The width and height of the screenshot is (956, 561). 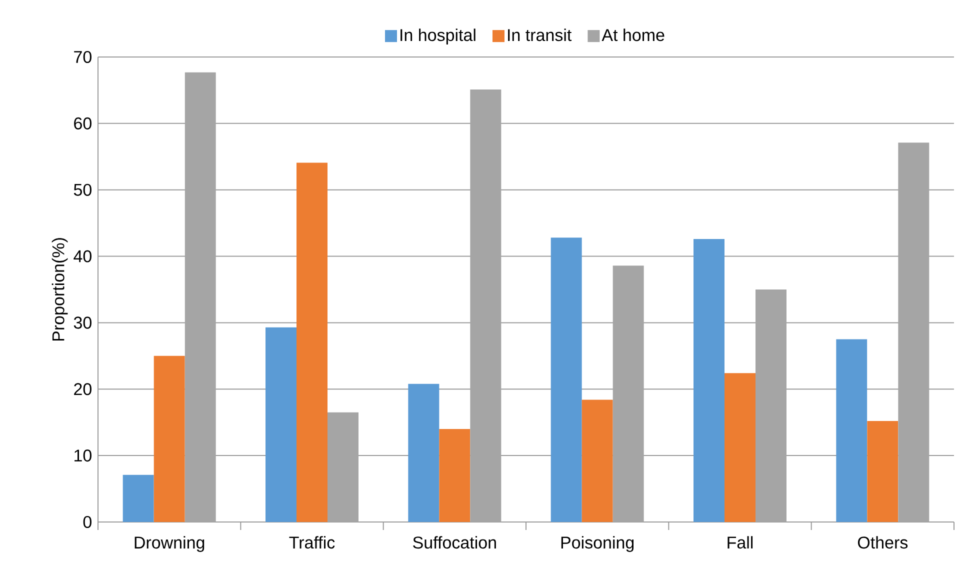 What do you see at coordinates (87, 522) in the screenshot?
I see `y-tick-label: 0` at bounding box center [87, 522].